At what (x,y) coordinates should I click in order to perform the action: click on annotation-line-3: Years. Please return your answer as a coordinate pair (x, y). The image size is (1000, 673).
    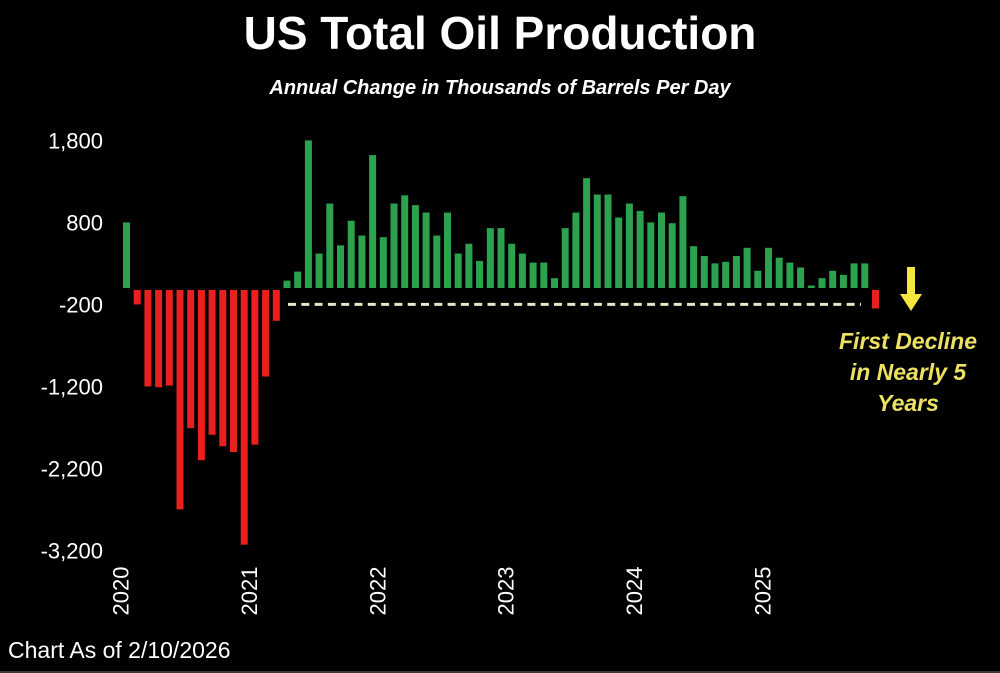
    Looking at the image, I should click on (908, 403).